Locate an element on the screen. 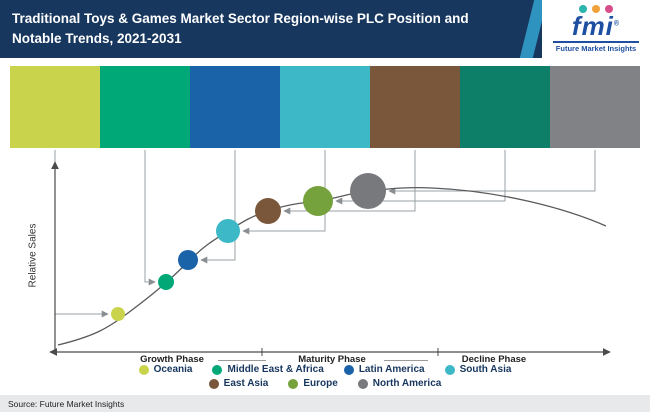 The width and height of the screenshot is (650, 412). connector-middle-east-africa is located at coordinates (150, 218).